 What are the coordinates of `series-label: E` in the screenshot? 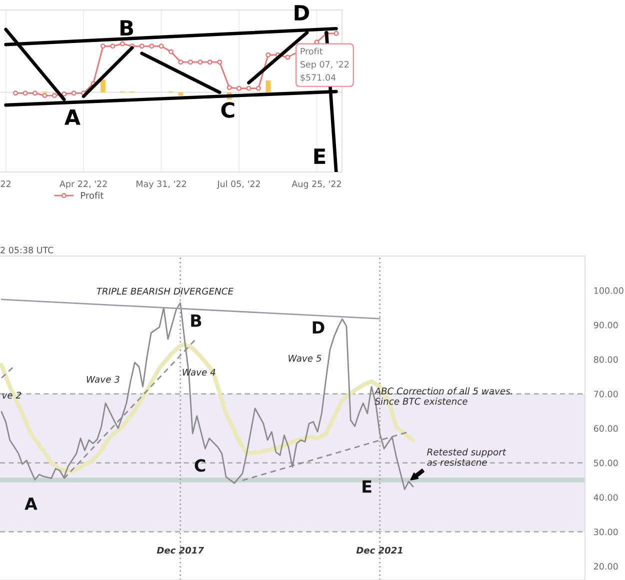 It's located at (320, 156).